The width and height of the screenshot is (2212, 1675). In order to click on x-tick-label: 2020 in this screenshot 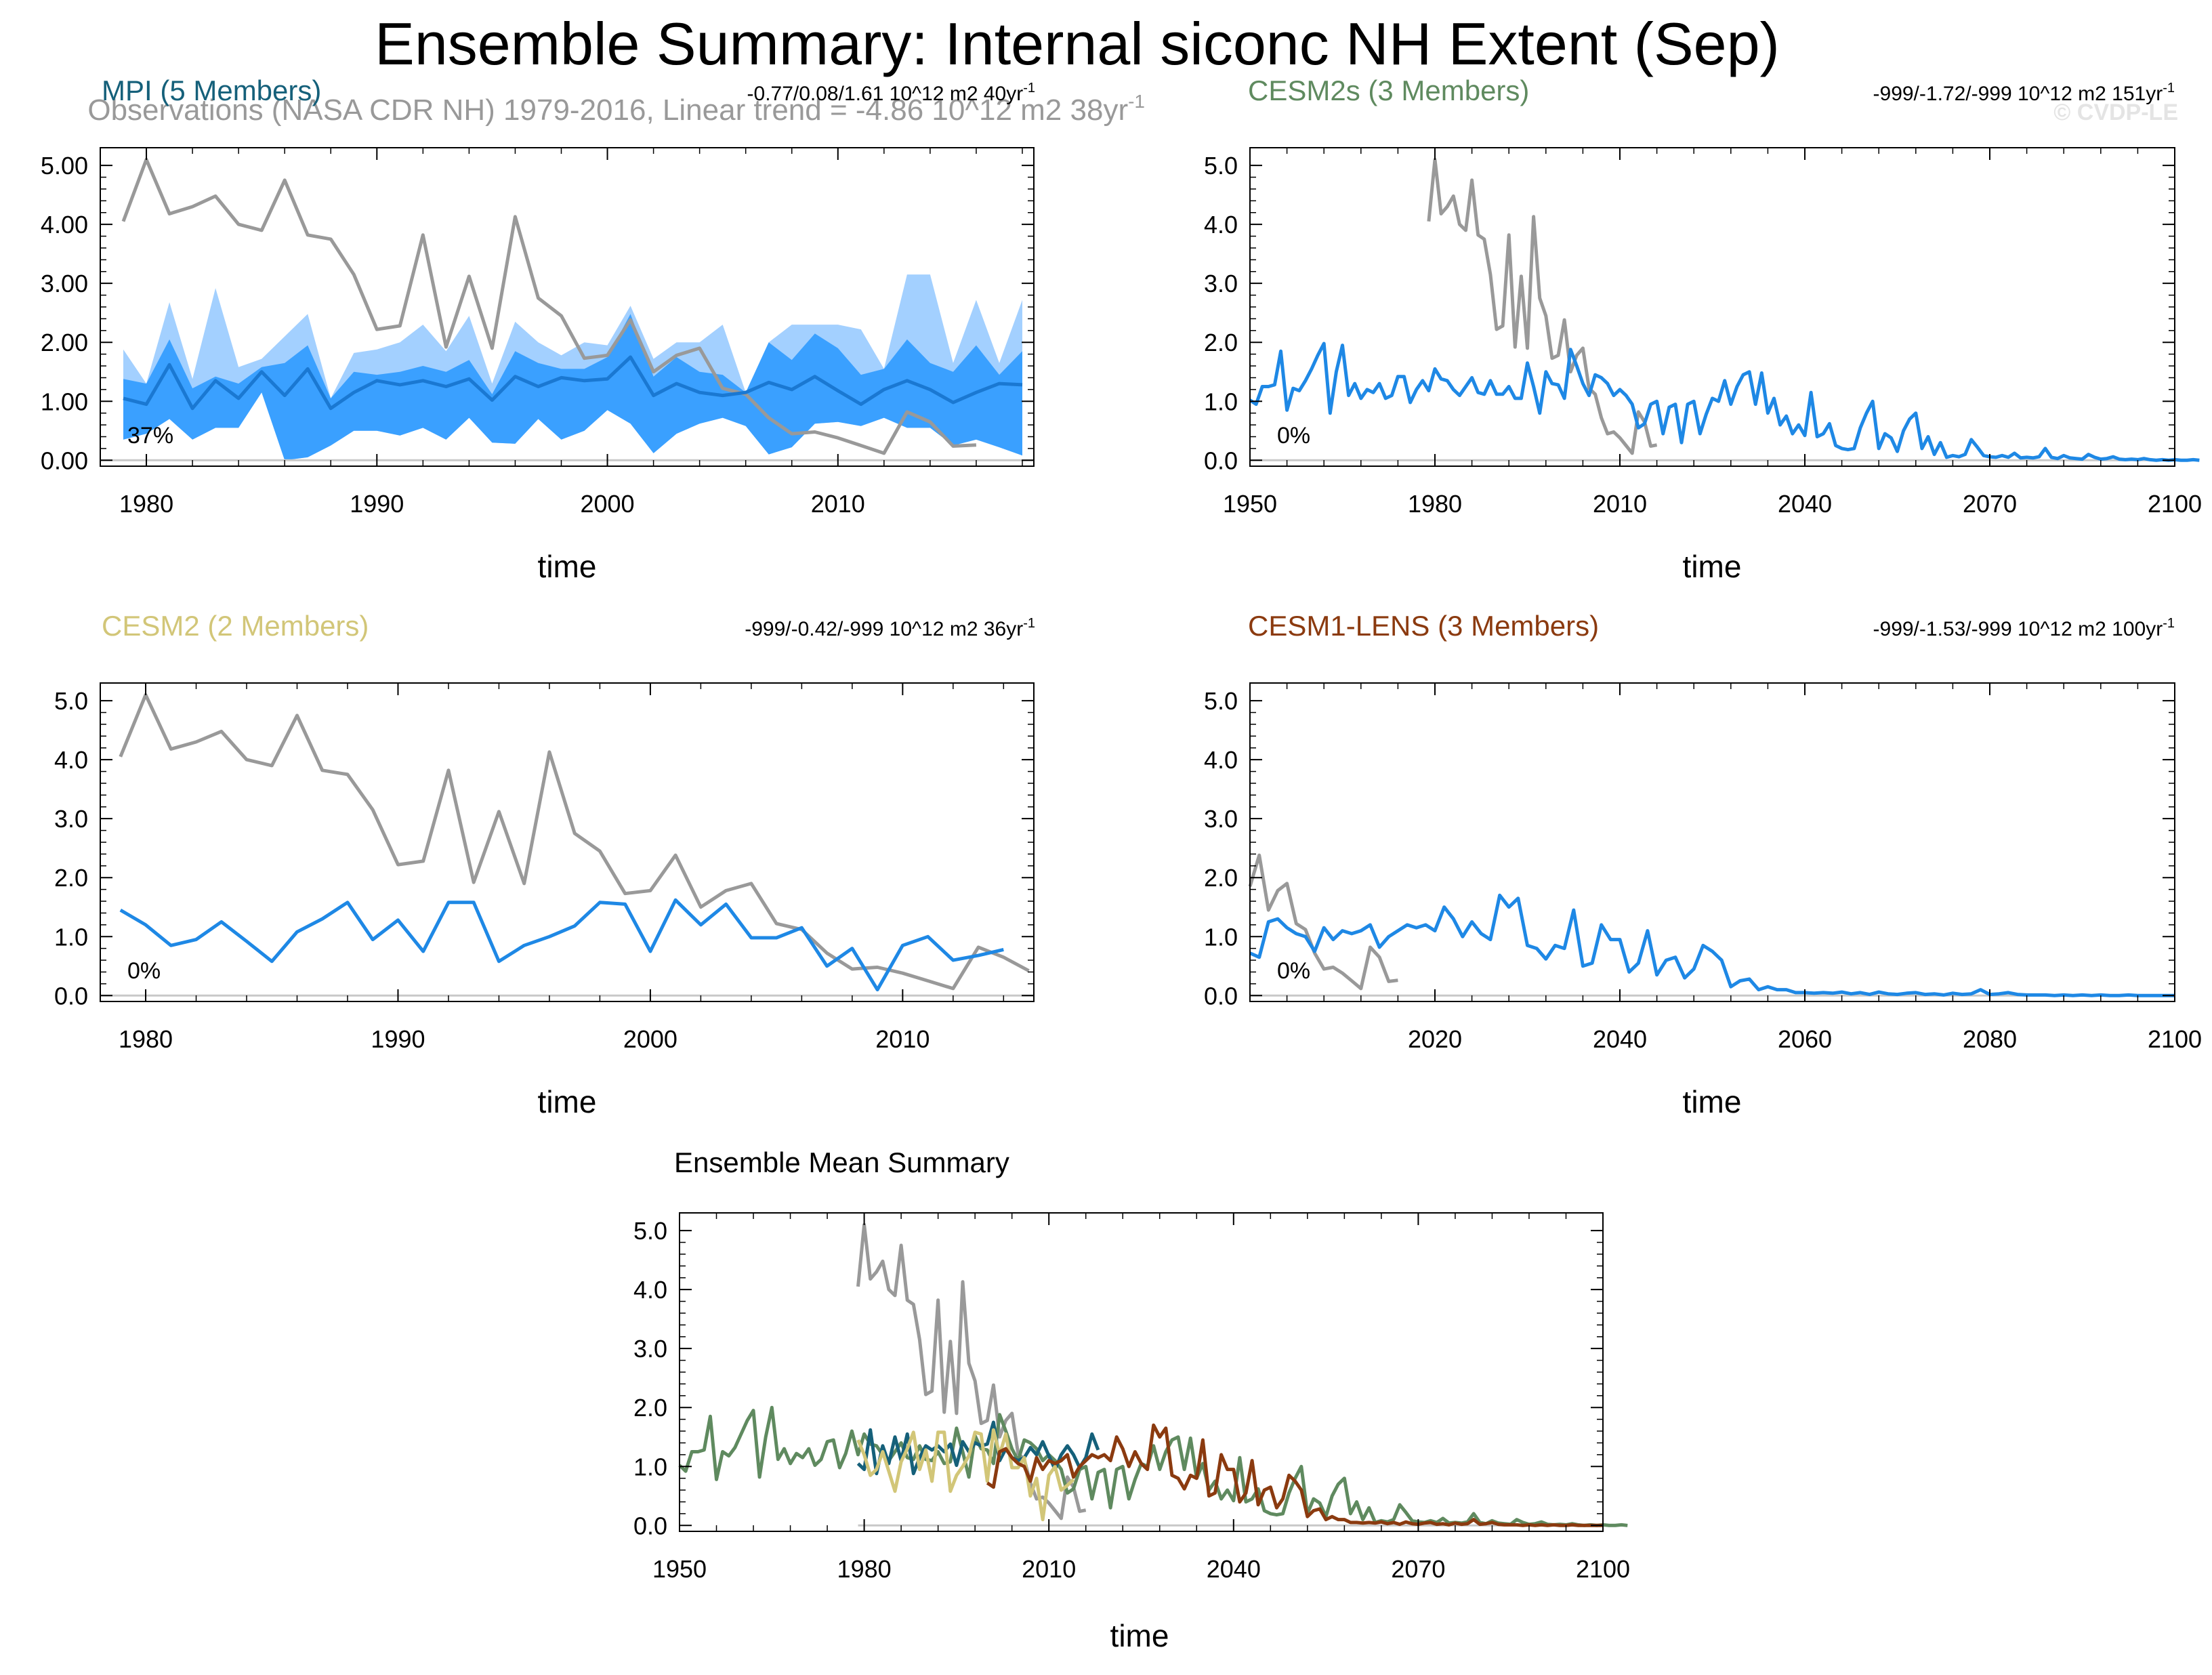, I will do `click(1435, 1039)`.